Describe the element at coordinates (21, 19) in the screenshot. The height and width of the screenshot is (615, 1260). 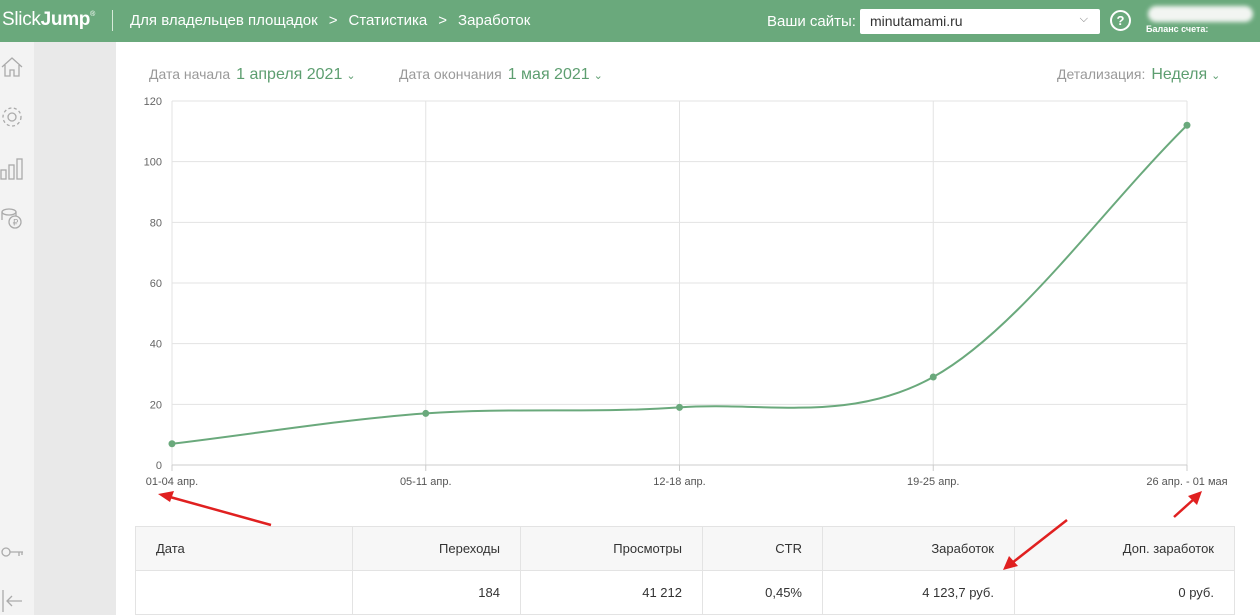
I see `logo-text-light: Slick` at that location.